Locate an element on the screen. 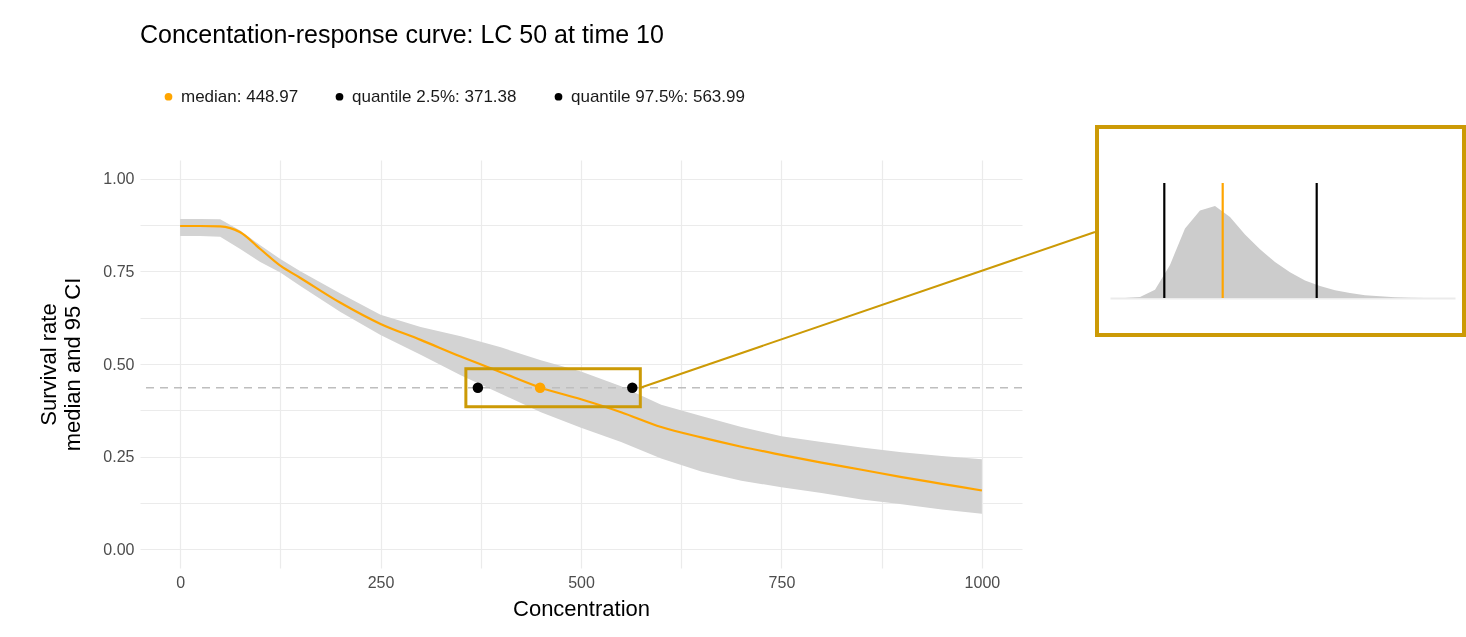 This screenshot has width=1466, height=637. y-tick-label: 1.00 is located at coordinates (119, 179).